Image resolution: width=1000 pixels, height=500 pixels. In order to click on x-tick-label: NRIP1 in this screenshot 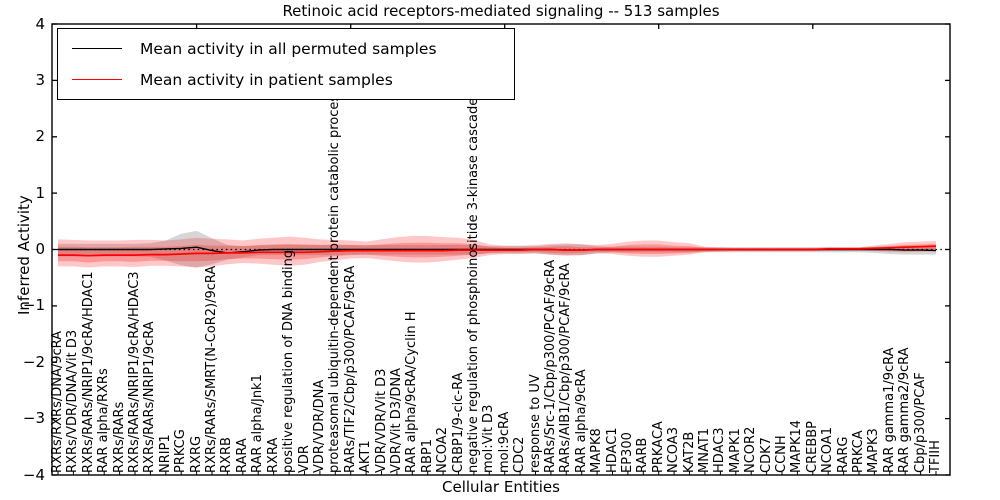, I will do `click(165, 453)`.